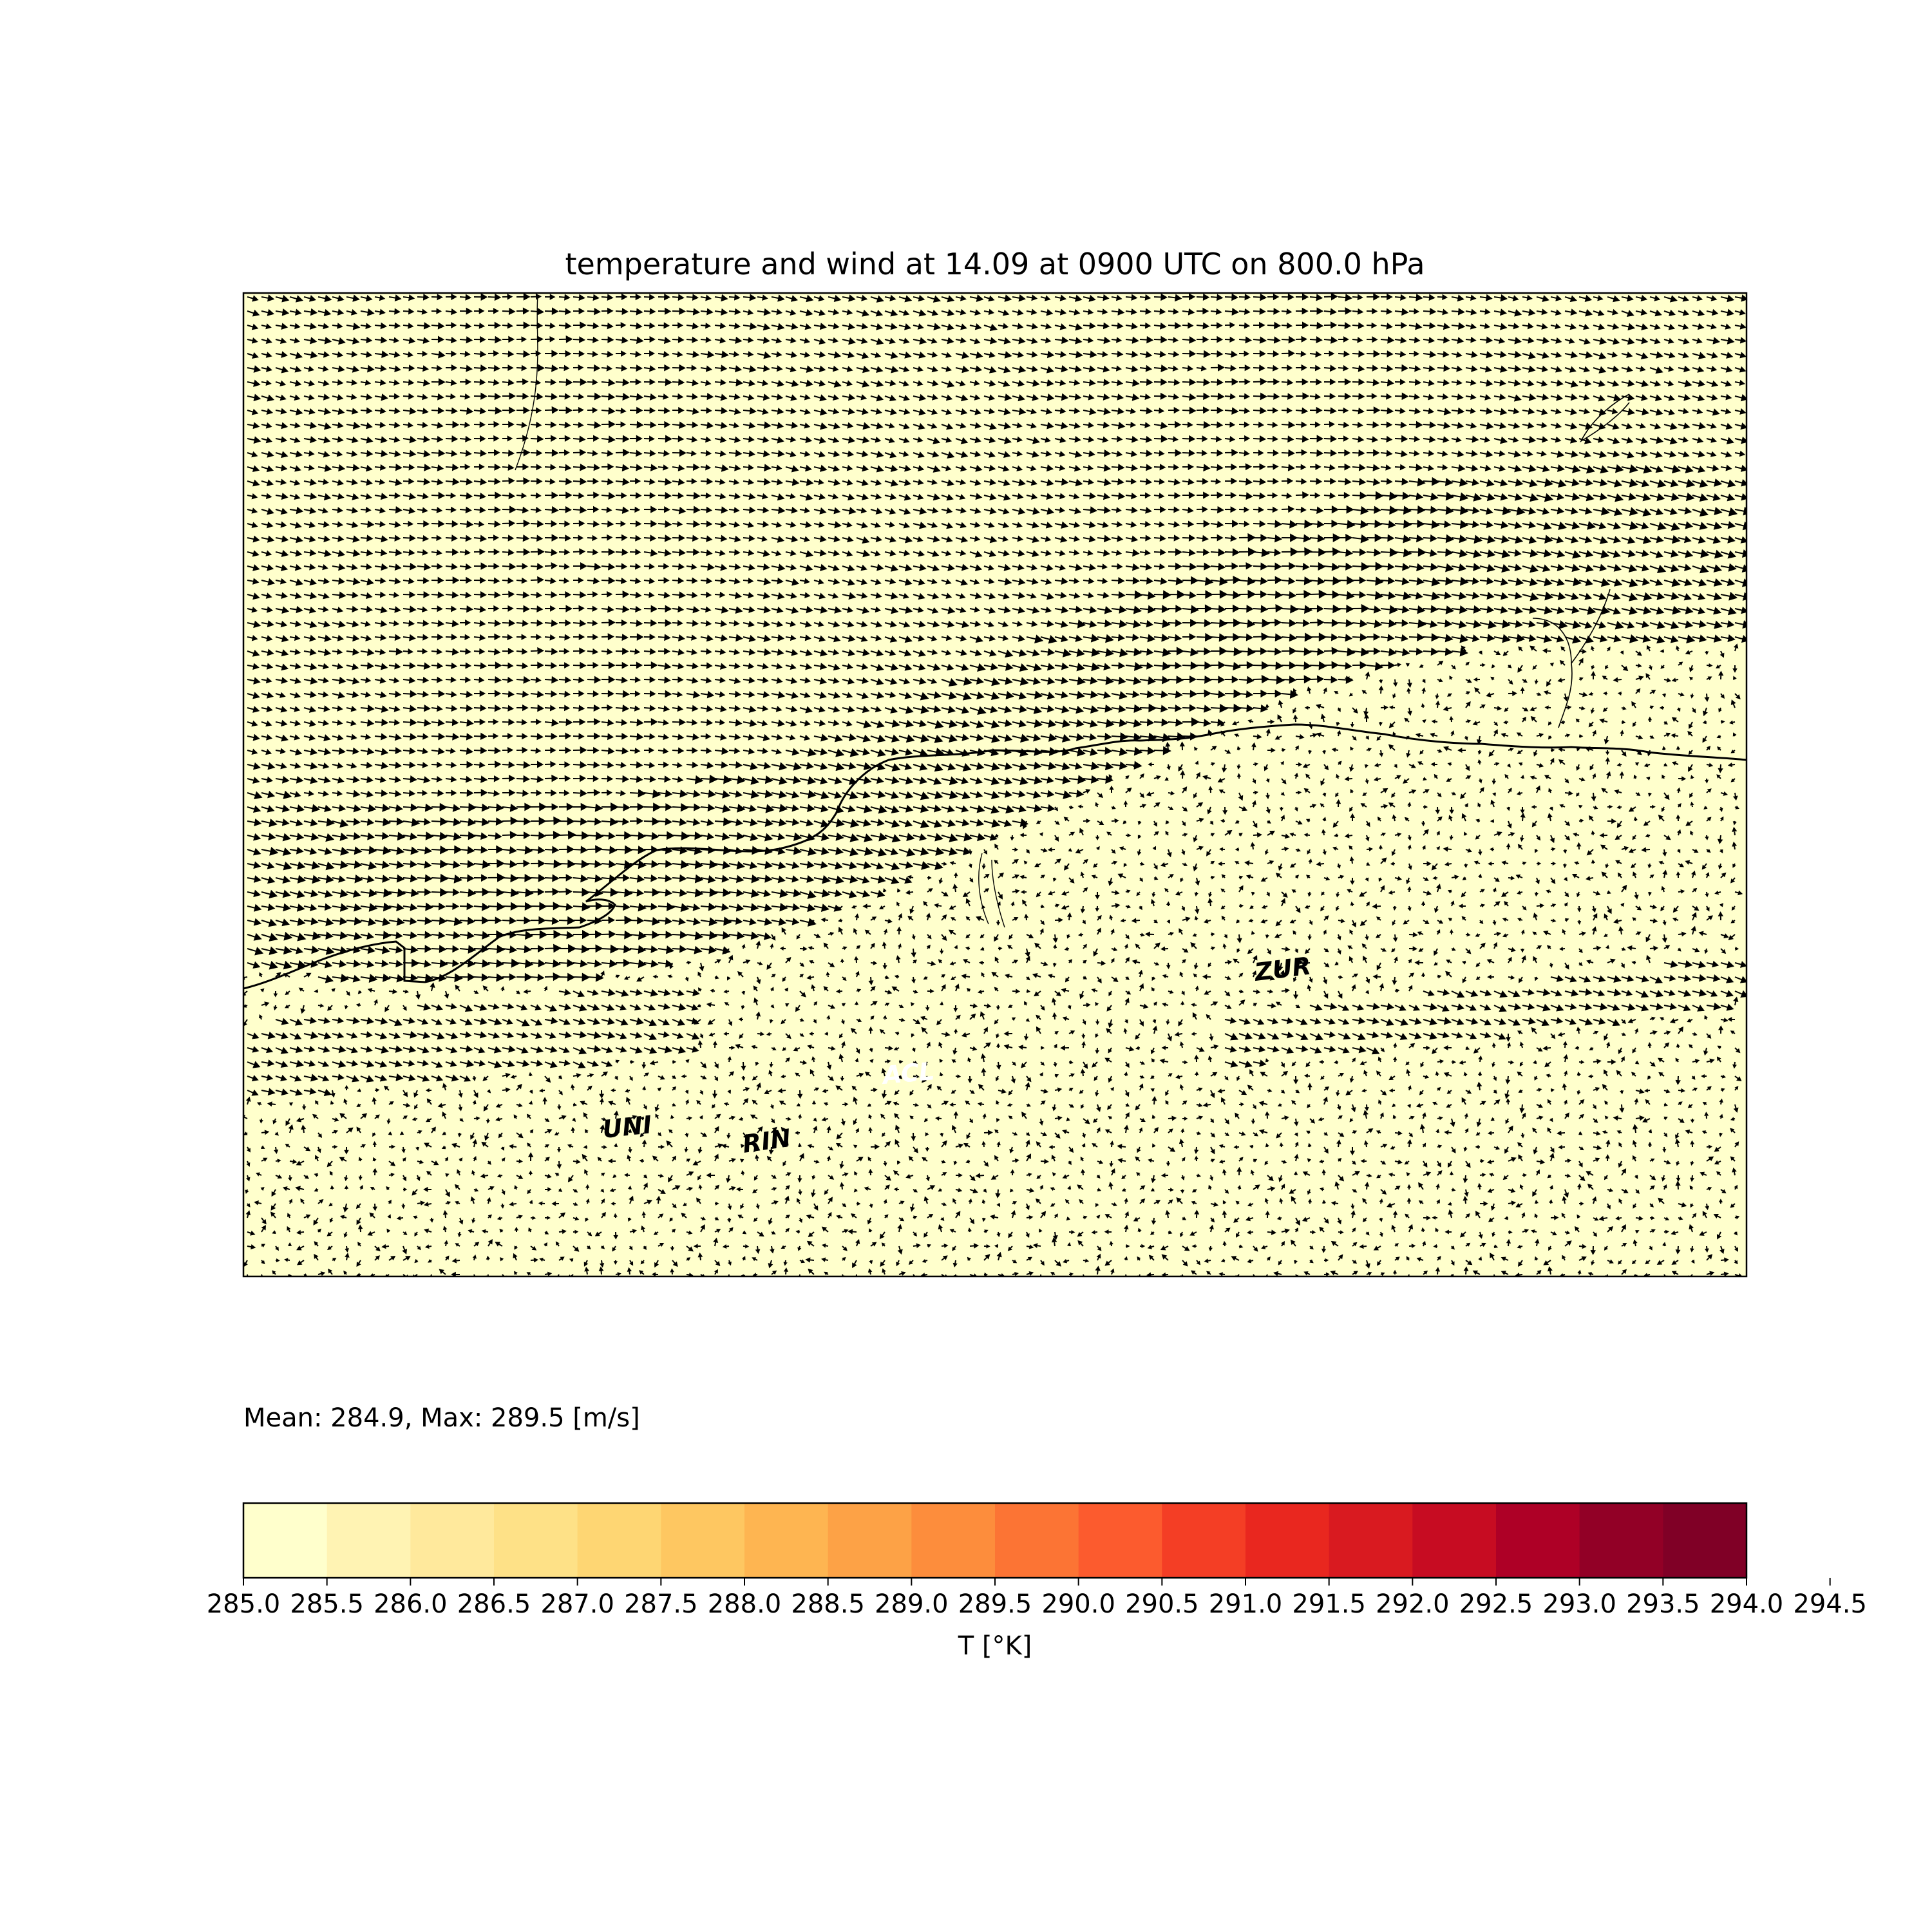 This screenshot has height=1932, width=1932. Describe the element at coordinates (577, 1604) in the screenshot. I see `colorbar-tick-label: 287.0` at that location.